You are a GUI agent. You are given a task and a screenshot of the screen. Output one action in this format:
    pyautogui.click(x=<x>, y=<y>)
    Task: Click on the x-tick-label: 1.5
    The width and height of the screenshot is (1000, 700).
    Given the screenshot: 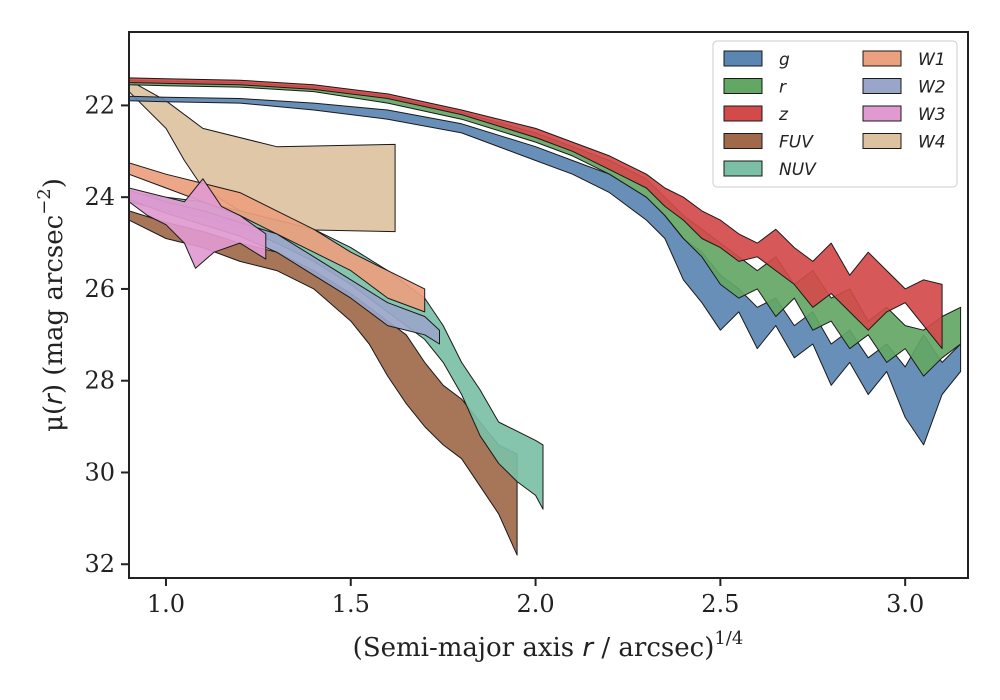 What is the action you would take?
    pyautogui.click(x=351, y=604)
    